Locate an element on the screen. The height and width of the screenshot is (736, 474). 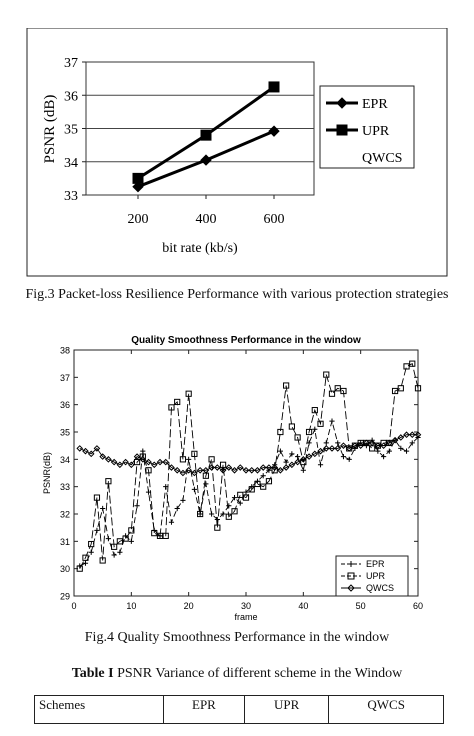
fig3-xtick-label: 200 is located at coordinates (138, 219).